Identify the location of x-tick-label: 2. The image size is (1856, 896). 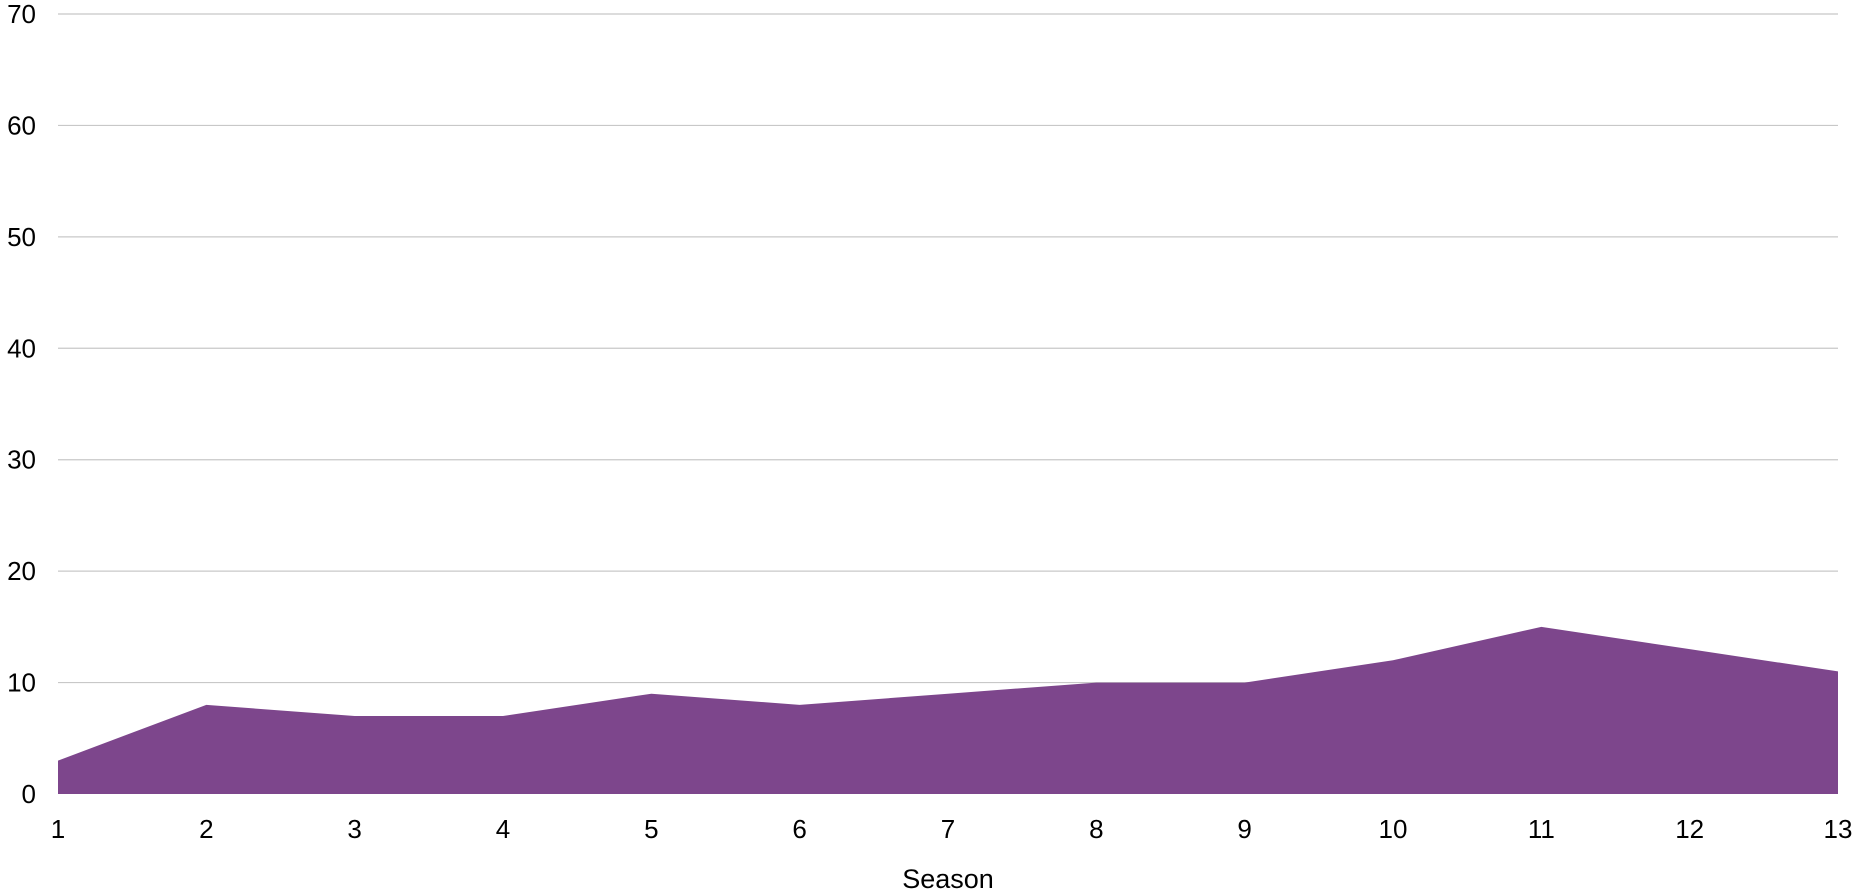
(206, 829).